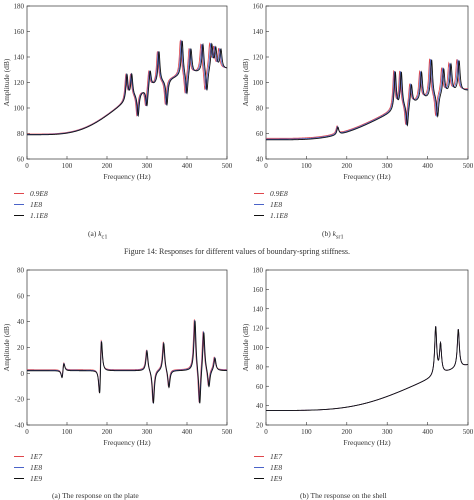  Describe the element at coordinates (28, 478) in the screenshot. I see `legend-item: 1E9` at that location.